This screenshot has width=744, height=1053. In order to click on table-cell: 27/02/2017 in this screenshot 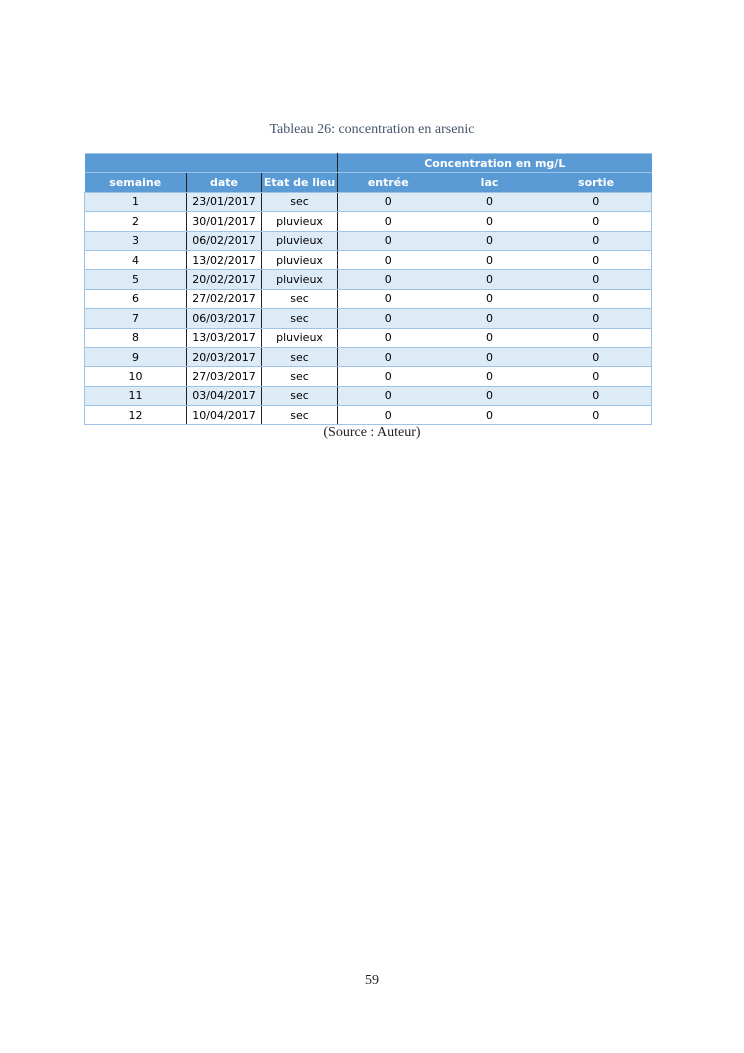, I will do `click(224, 299)`.